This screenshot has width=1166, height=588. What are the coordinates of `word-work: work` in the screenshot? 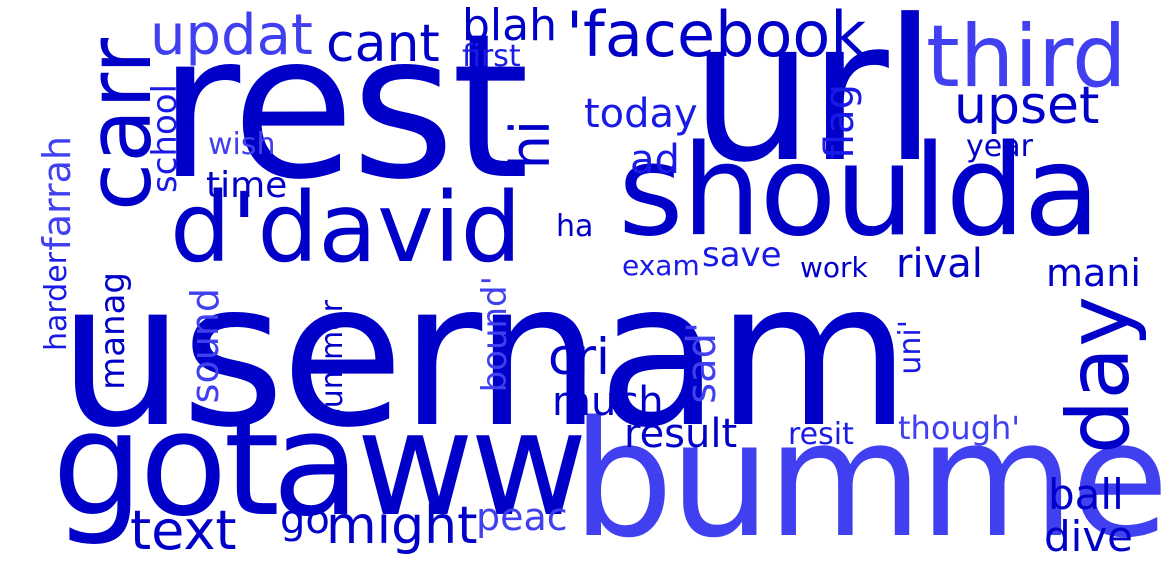 It's located at (834, 267).